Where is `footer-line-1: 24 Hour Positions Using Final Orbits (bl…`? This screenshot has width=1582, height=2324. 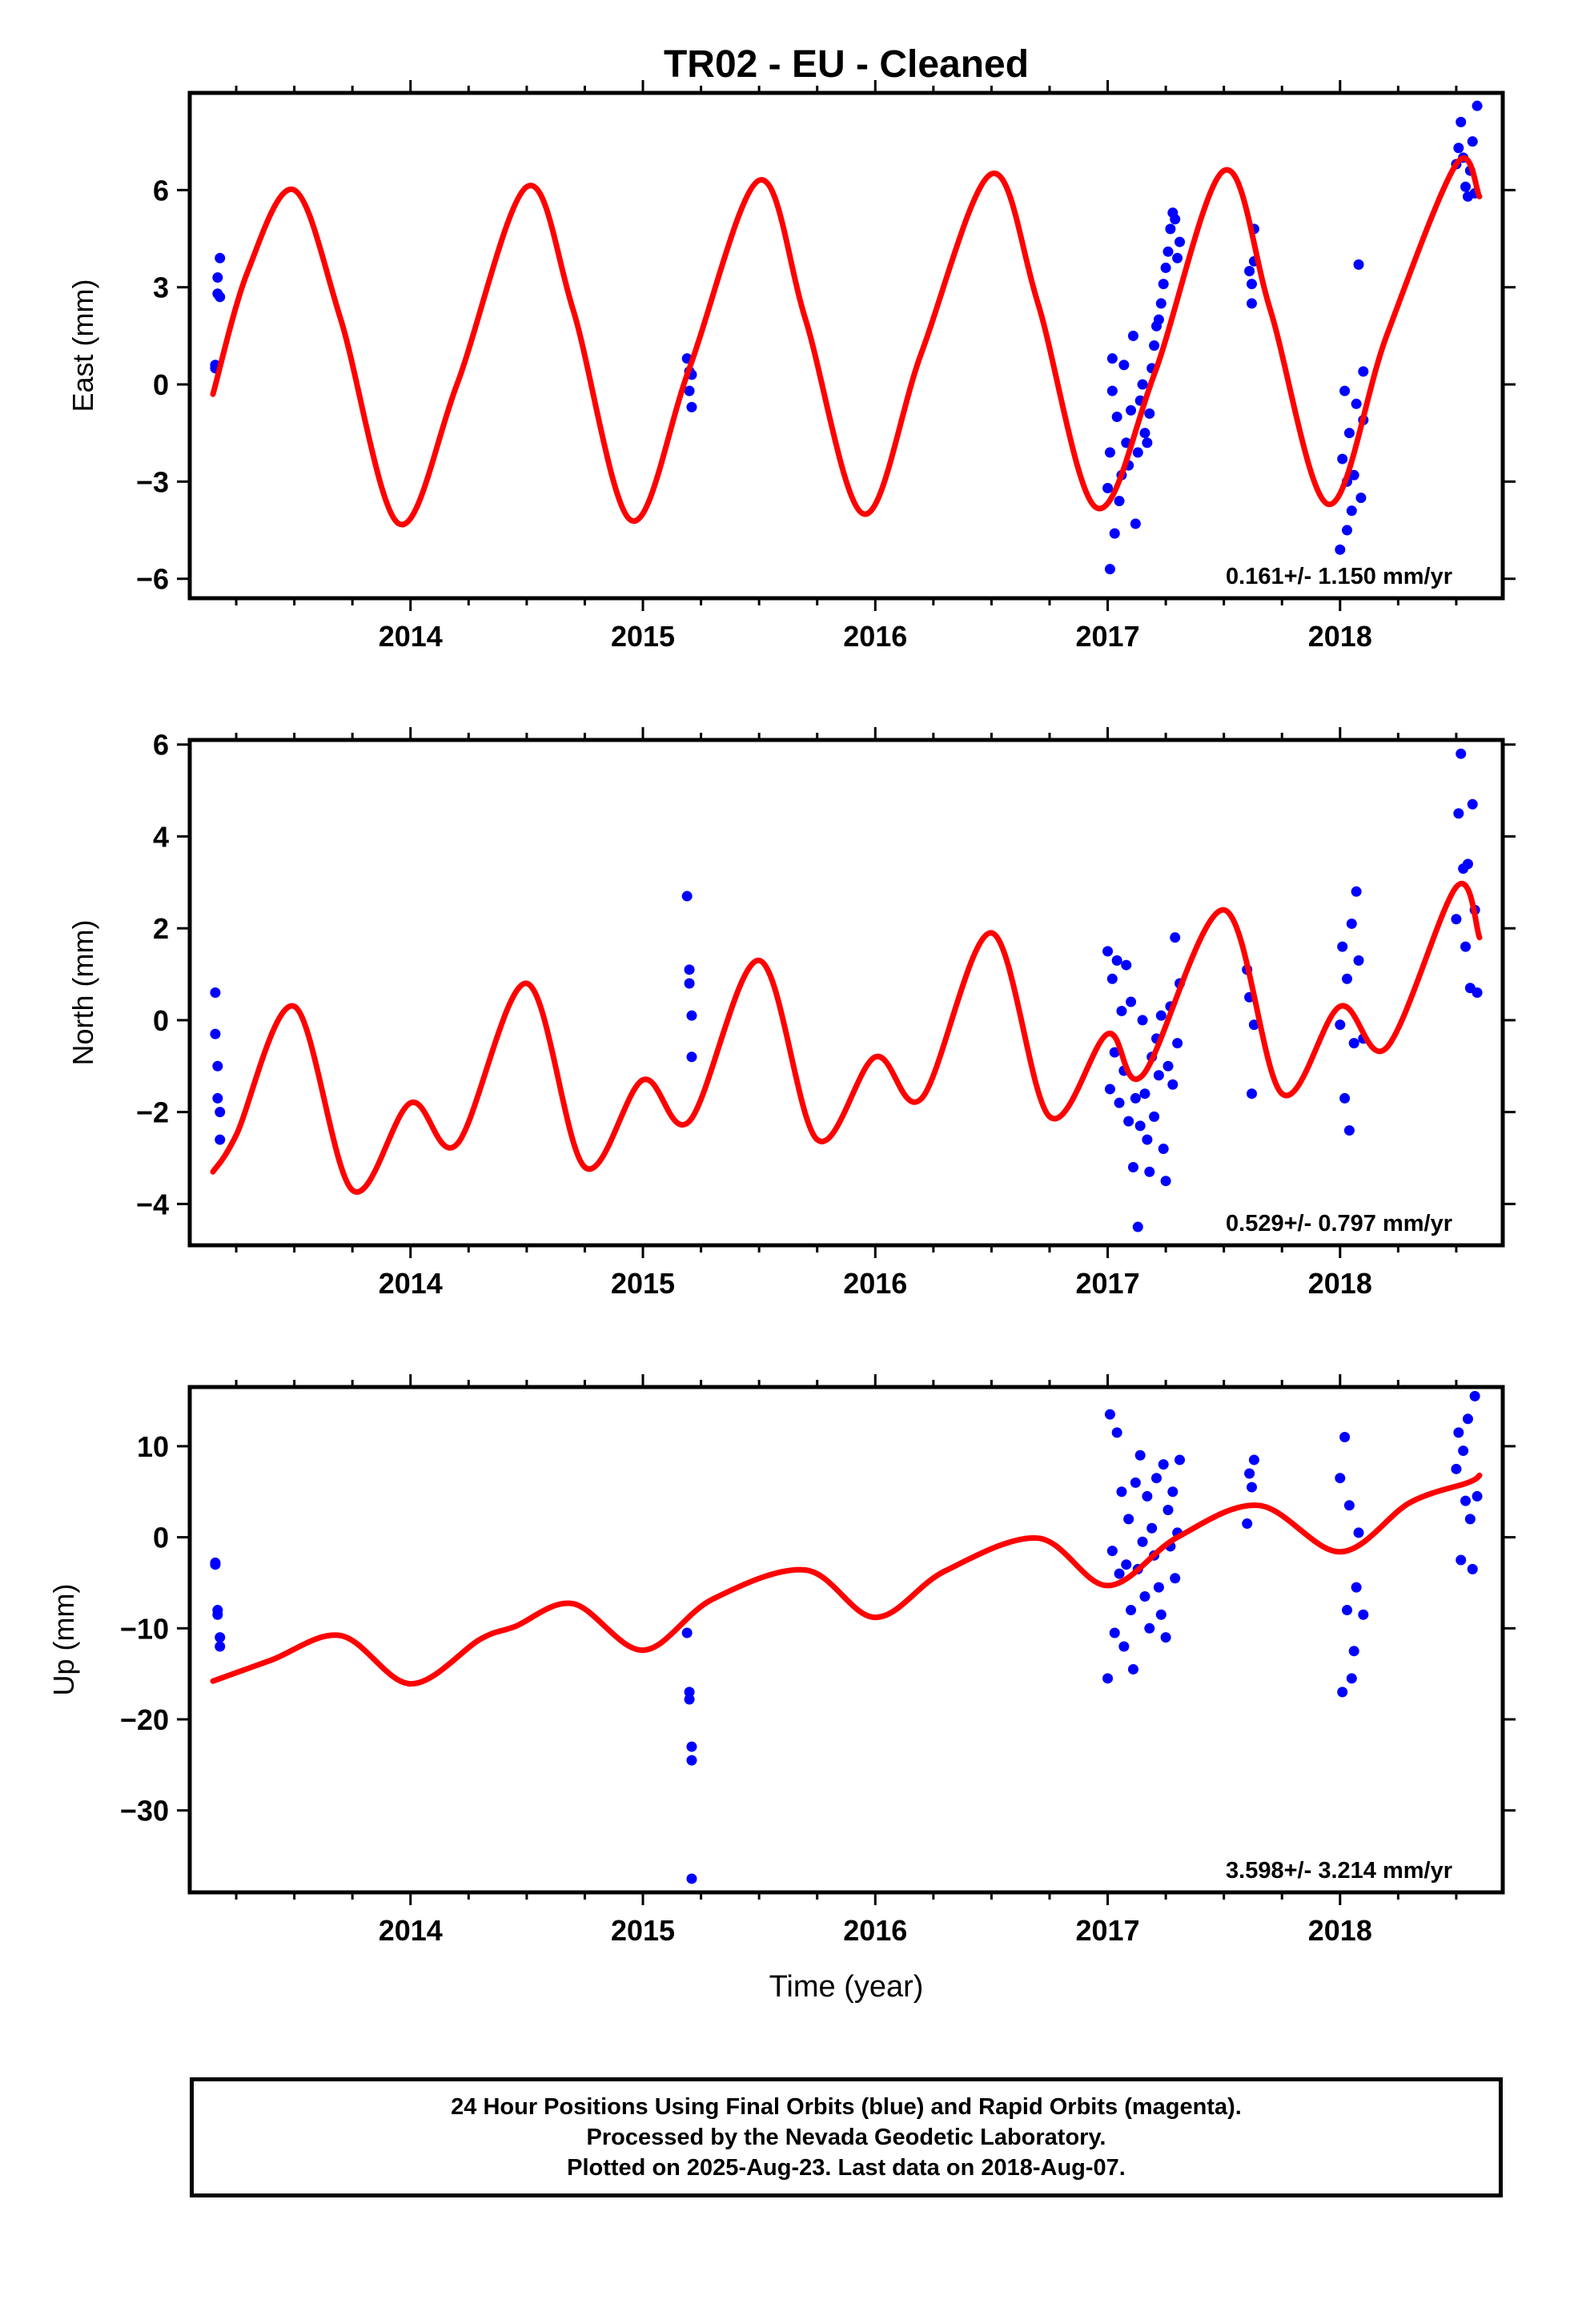
footer-line-1: 24 Hour Positions Using Final Orbits (bl… is located at coordinates (847, 2107).